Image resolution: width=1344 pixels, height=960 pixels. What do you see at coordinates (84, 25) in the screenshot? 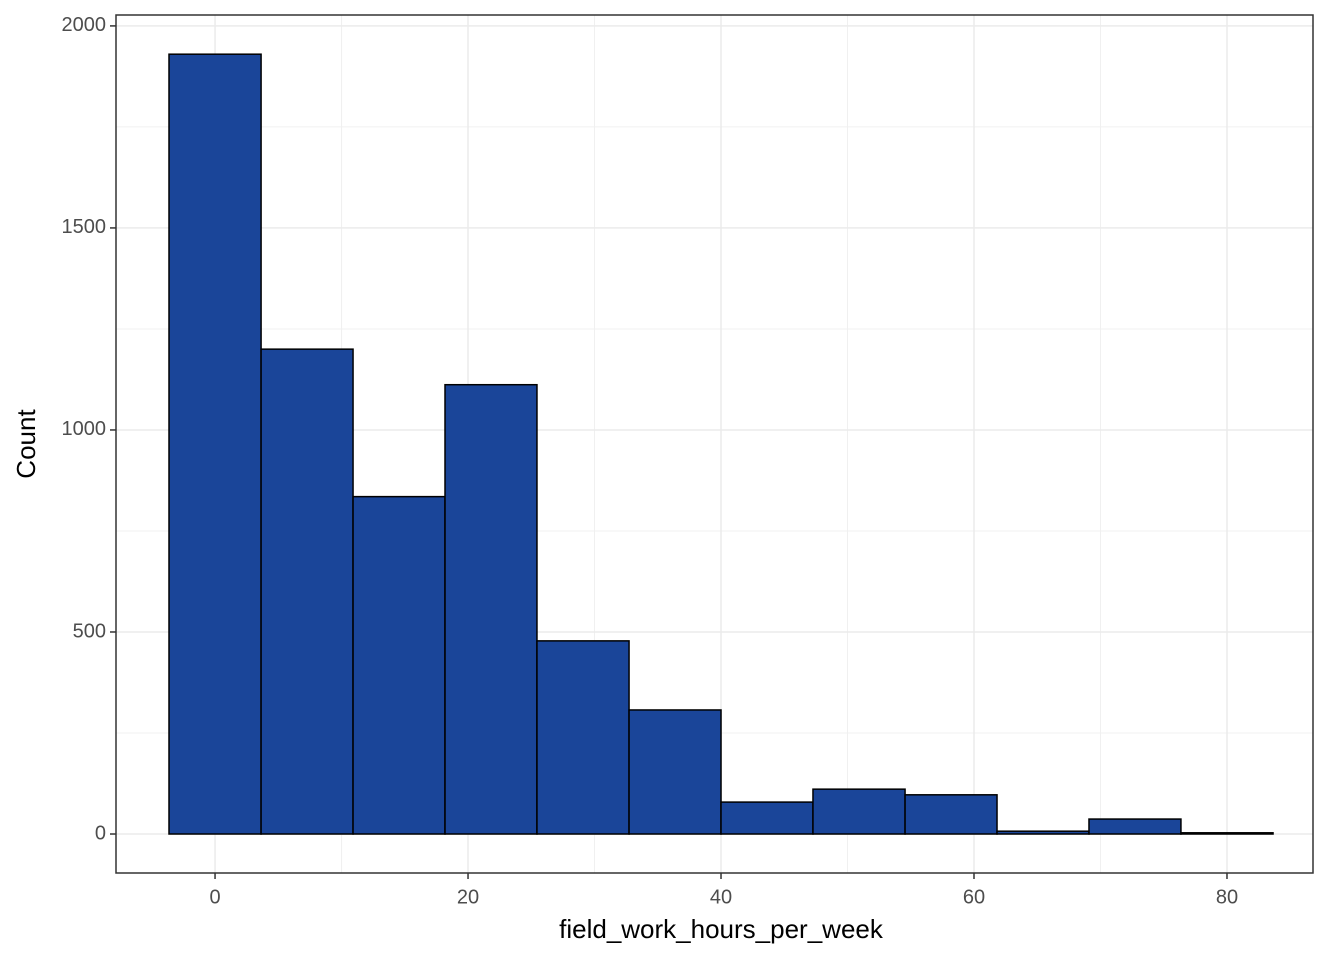
I see `y-tick-label: 2000` at bounding box center [84, 25].